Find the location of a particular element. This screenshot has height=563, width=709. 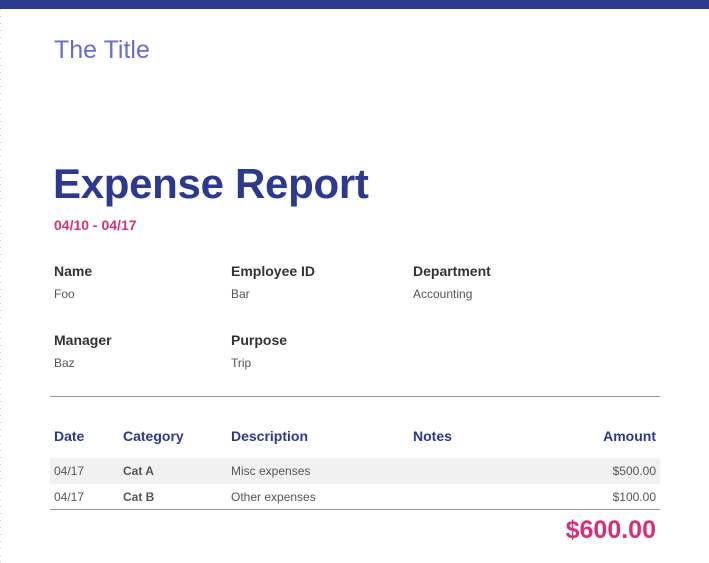

field-purpose-value: Trip is located at coordinates (241, 363).